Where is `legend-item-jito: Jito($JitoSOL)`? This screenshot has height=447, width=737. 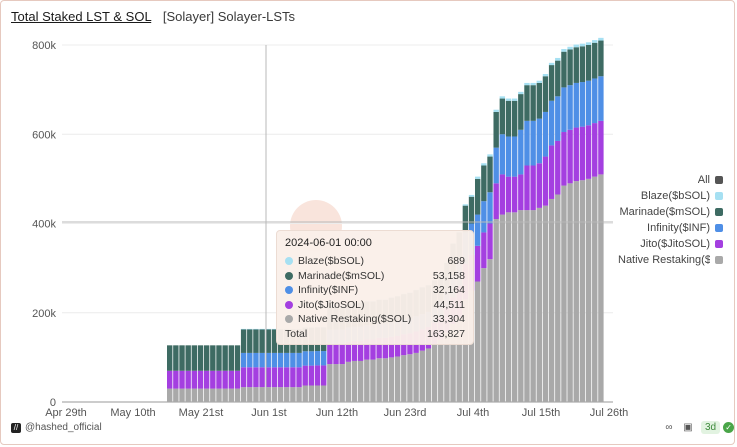 legend-item-jito: Jito($JitoSOL) is located at coordinates (668, 244).